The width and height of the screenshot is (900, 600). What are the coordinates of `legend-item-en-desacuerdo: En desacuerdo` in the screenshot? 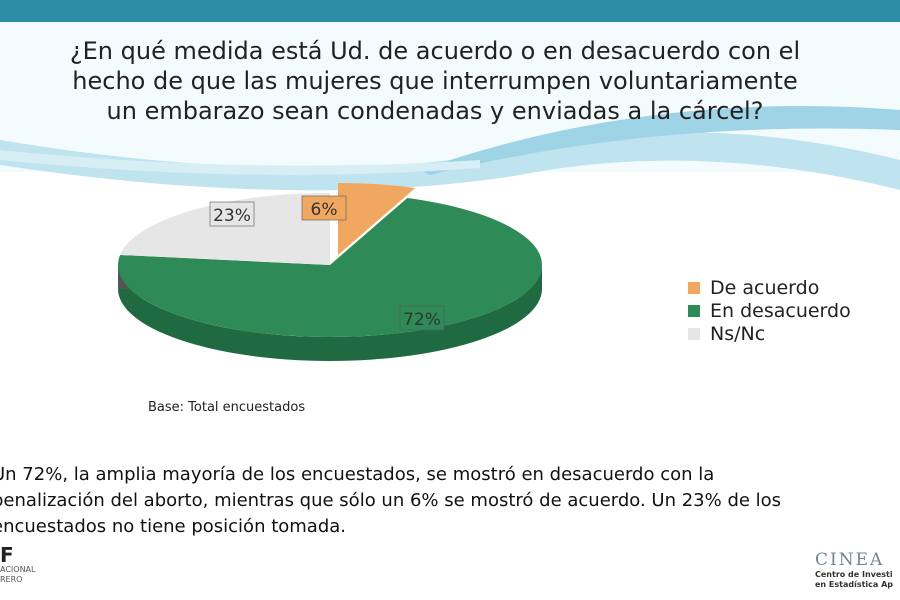 It's located at (769, 311).